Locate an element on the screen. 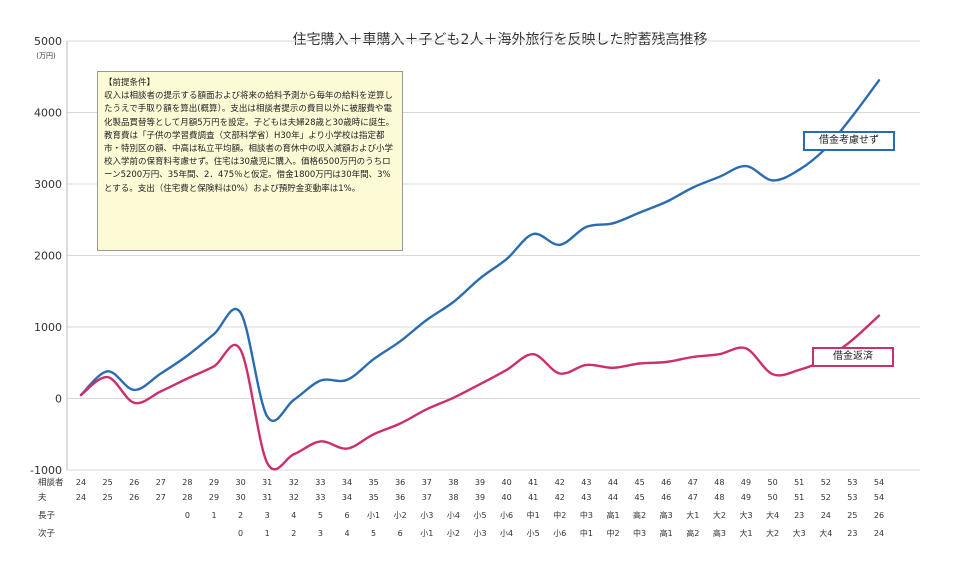  table-cell: 2 is located at coordinates (293, 533).